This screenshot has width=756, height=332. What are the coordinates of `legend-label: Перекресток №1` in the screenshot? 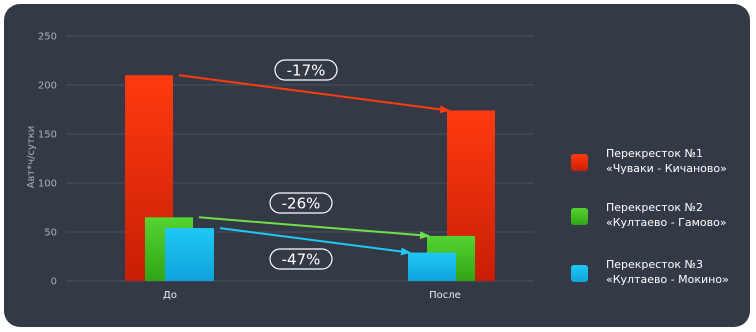 It's located at (654, 153).